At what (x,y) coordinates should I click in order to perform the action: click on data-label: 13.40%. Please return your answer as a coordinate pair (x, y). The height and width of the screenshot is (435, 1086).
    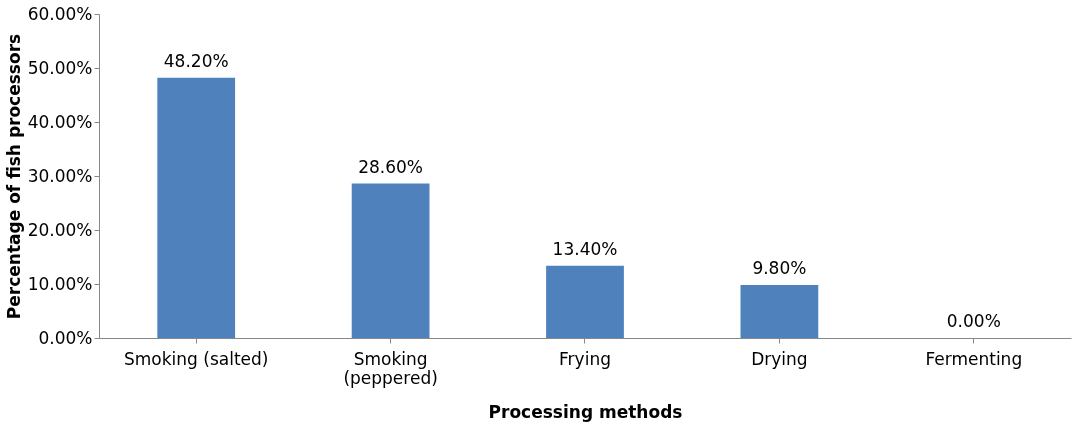
    Looking at the image, I should click on (585, 248).